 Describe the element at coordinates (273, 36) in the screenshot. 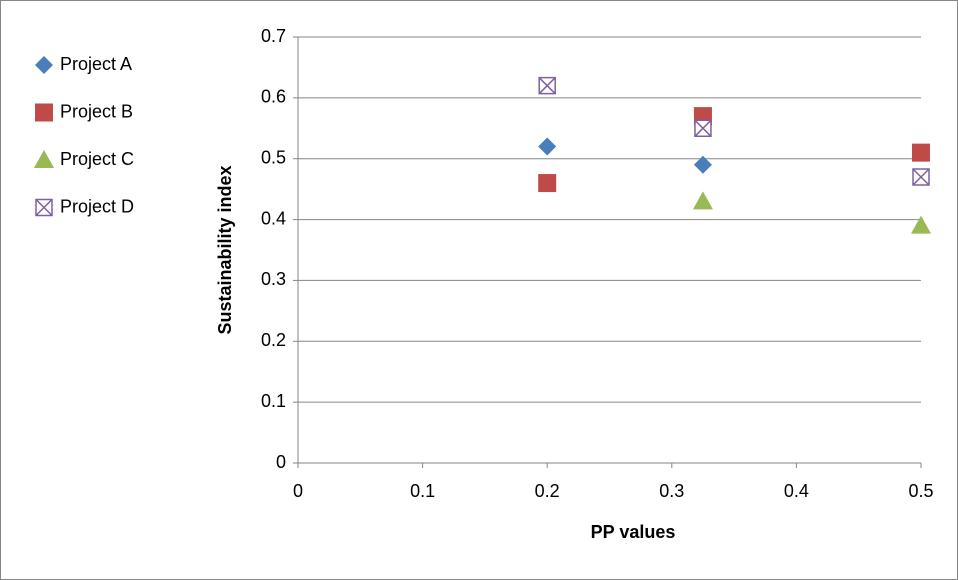

I see `y-tick-label: 0.7` at that location.